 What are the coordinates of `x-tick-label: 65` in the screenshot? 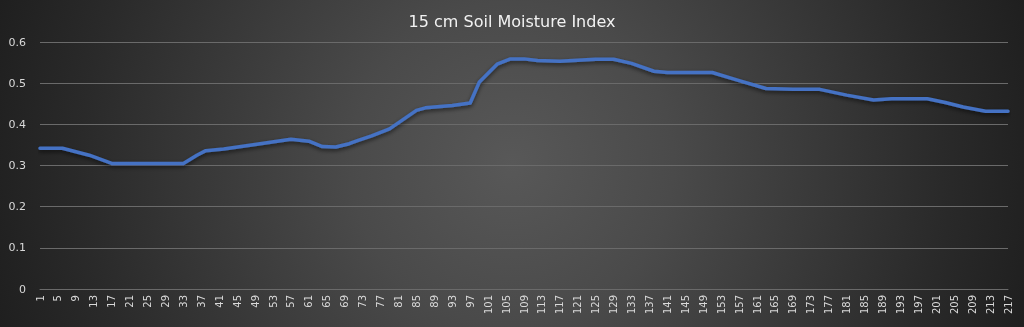 It's located at (327, 301).